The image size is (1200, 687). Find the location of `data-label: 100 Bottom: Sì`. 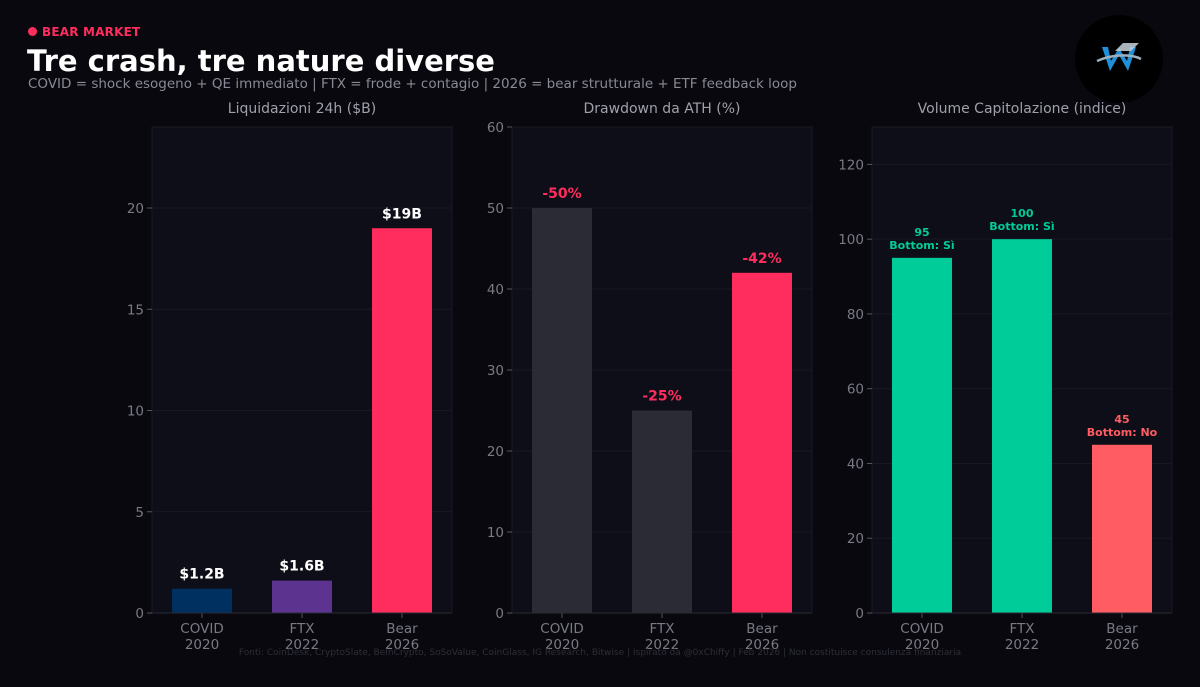

data-label: 100 Bottom: Sì is located at coordinates (1021, 220).